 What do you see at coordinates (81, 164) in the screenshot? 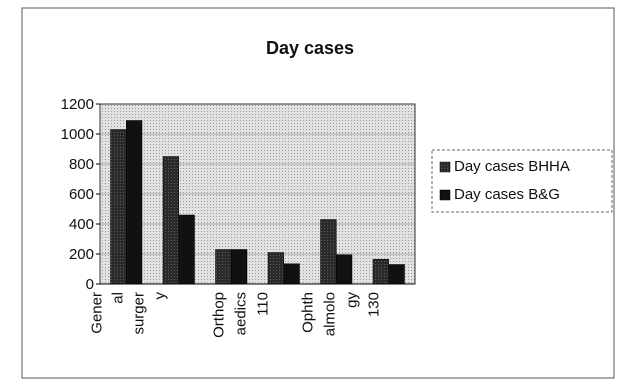
I see `y-tick-label: 800` at bounding box center [81, 164].